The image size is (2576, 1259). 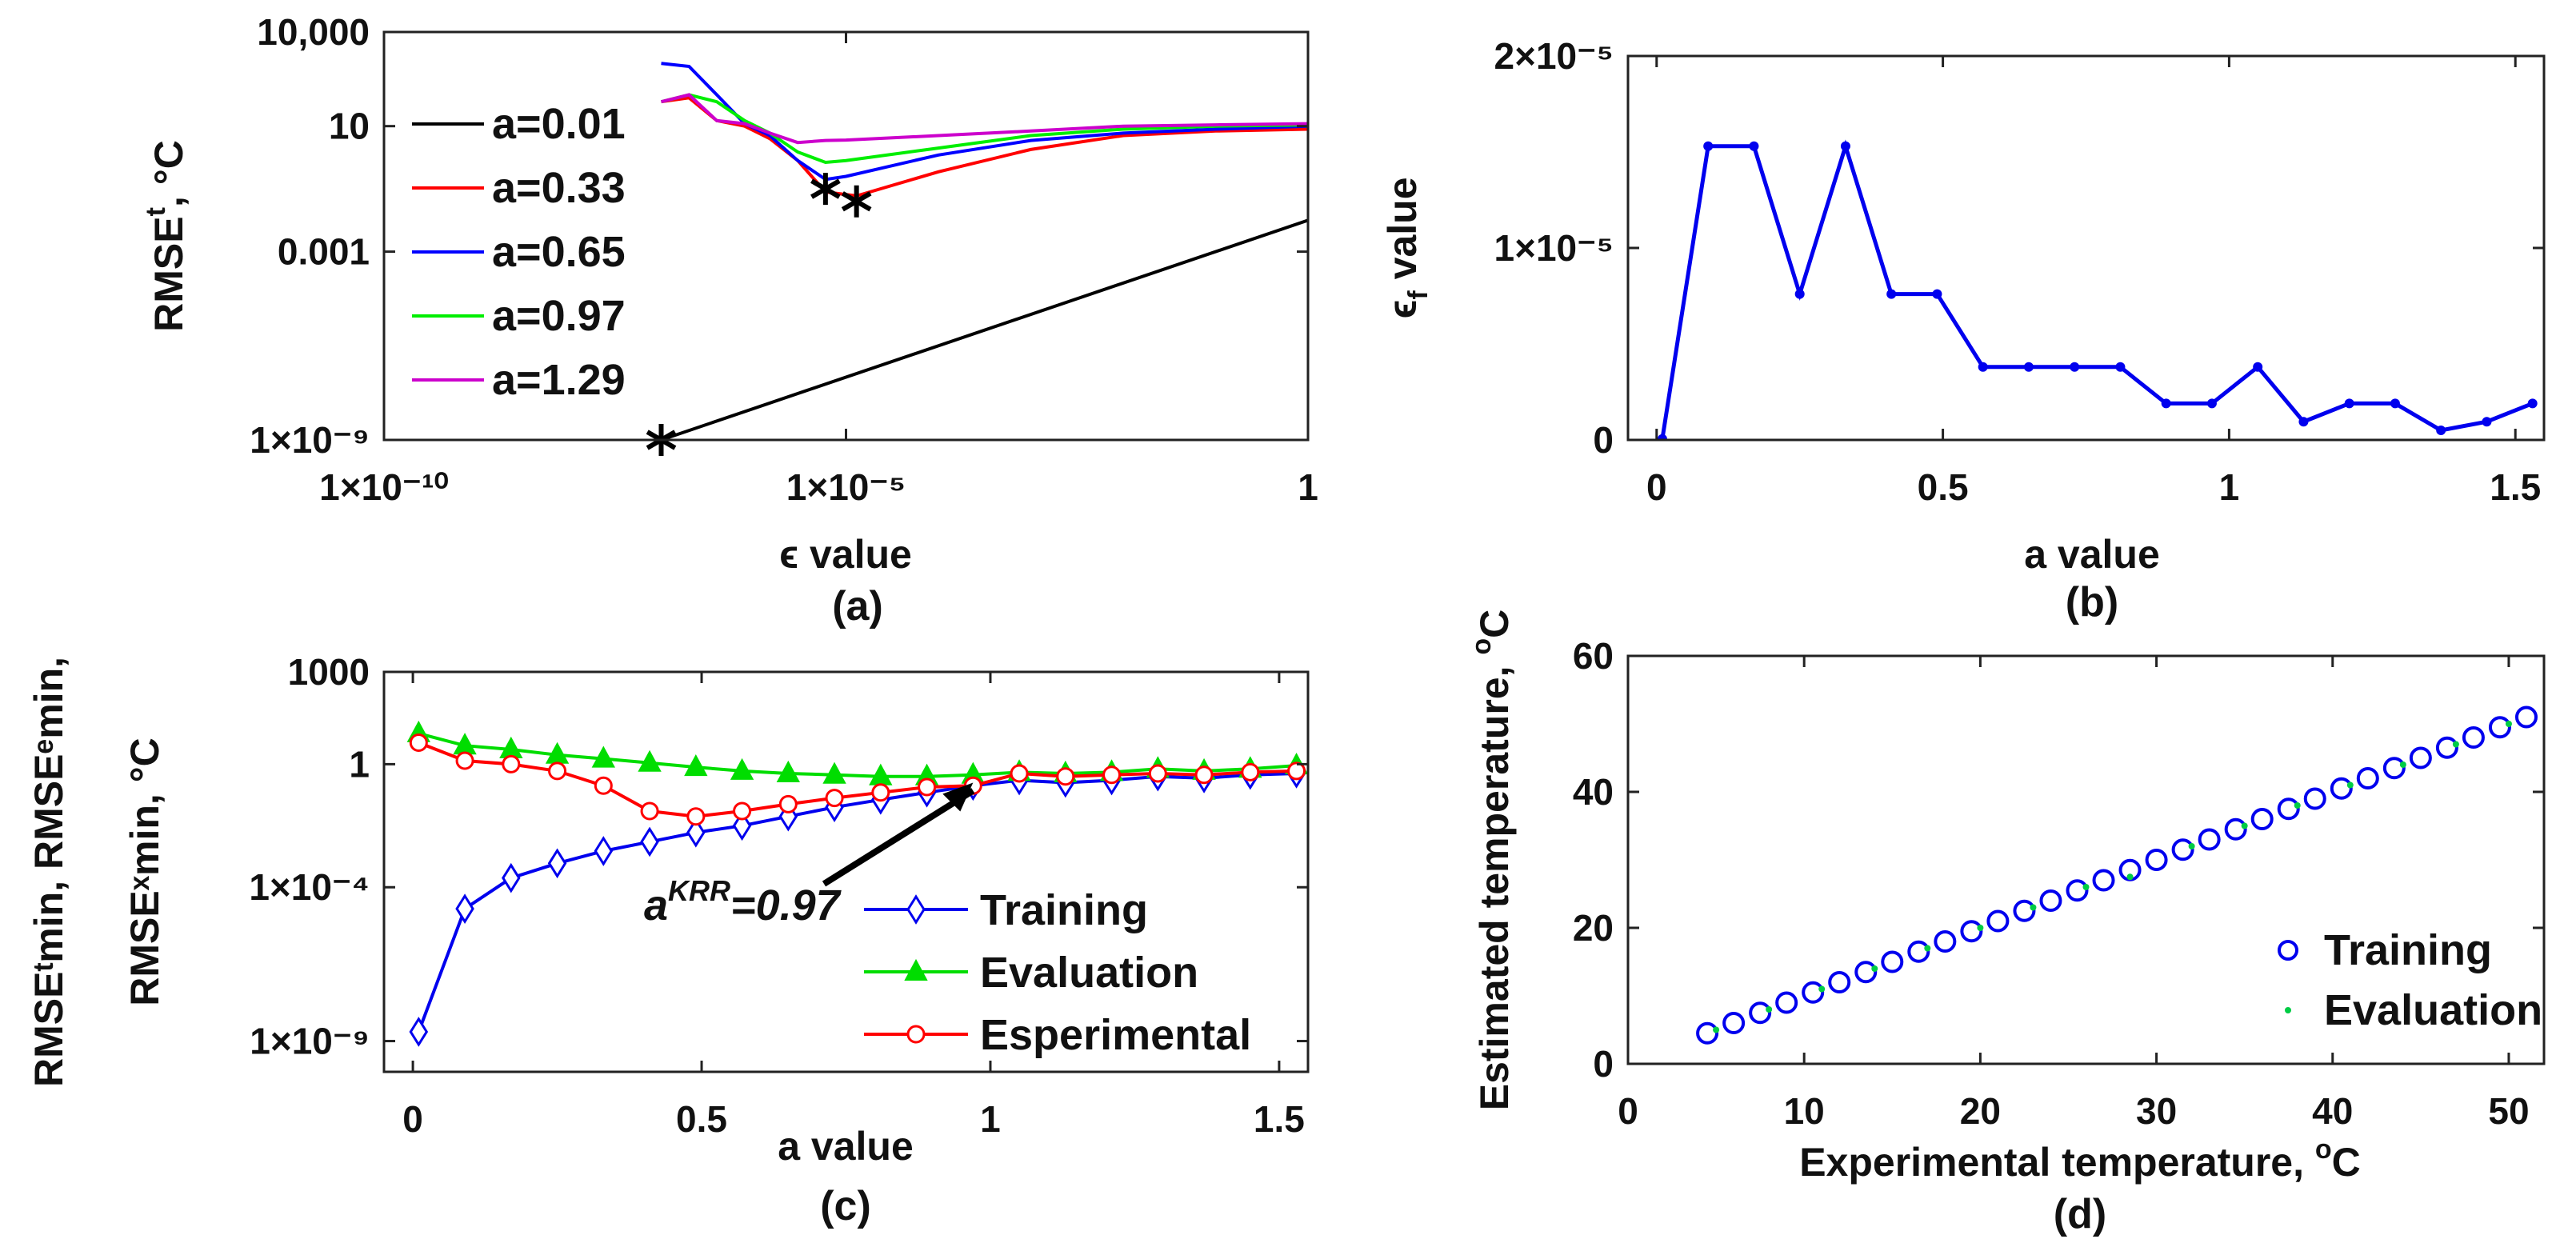 What do you see at coordinates (2097, 289) in the screenshot?
I see `chart-b-line` at bounding box center [2097, 289].